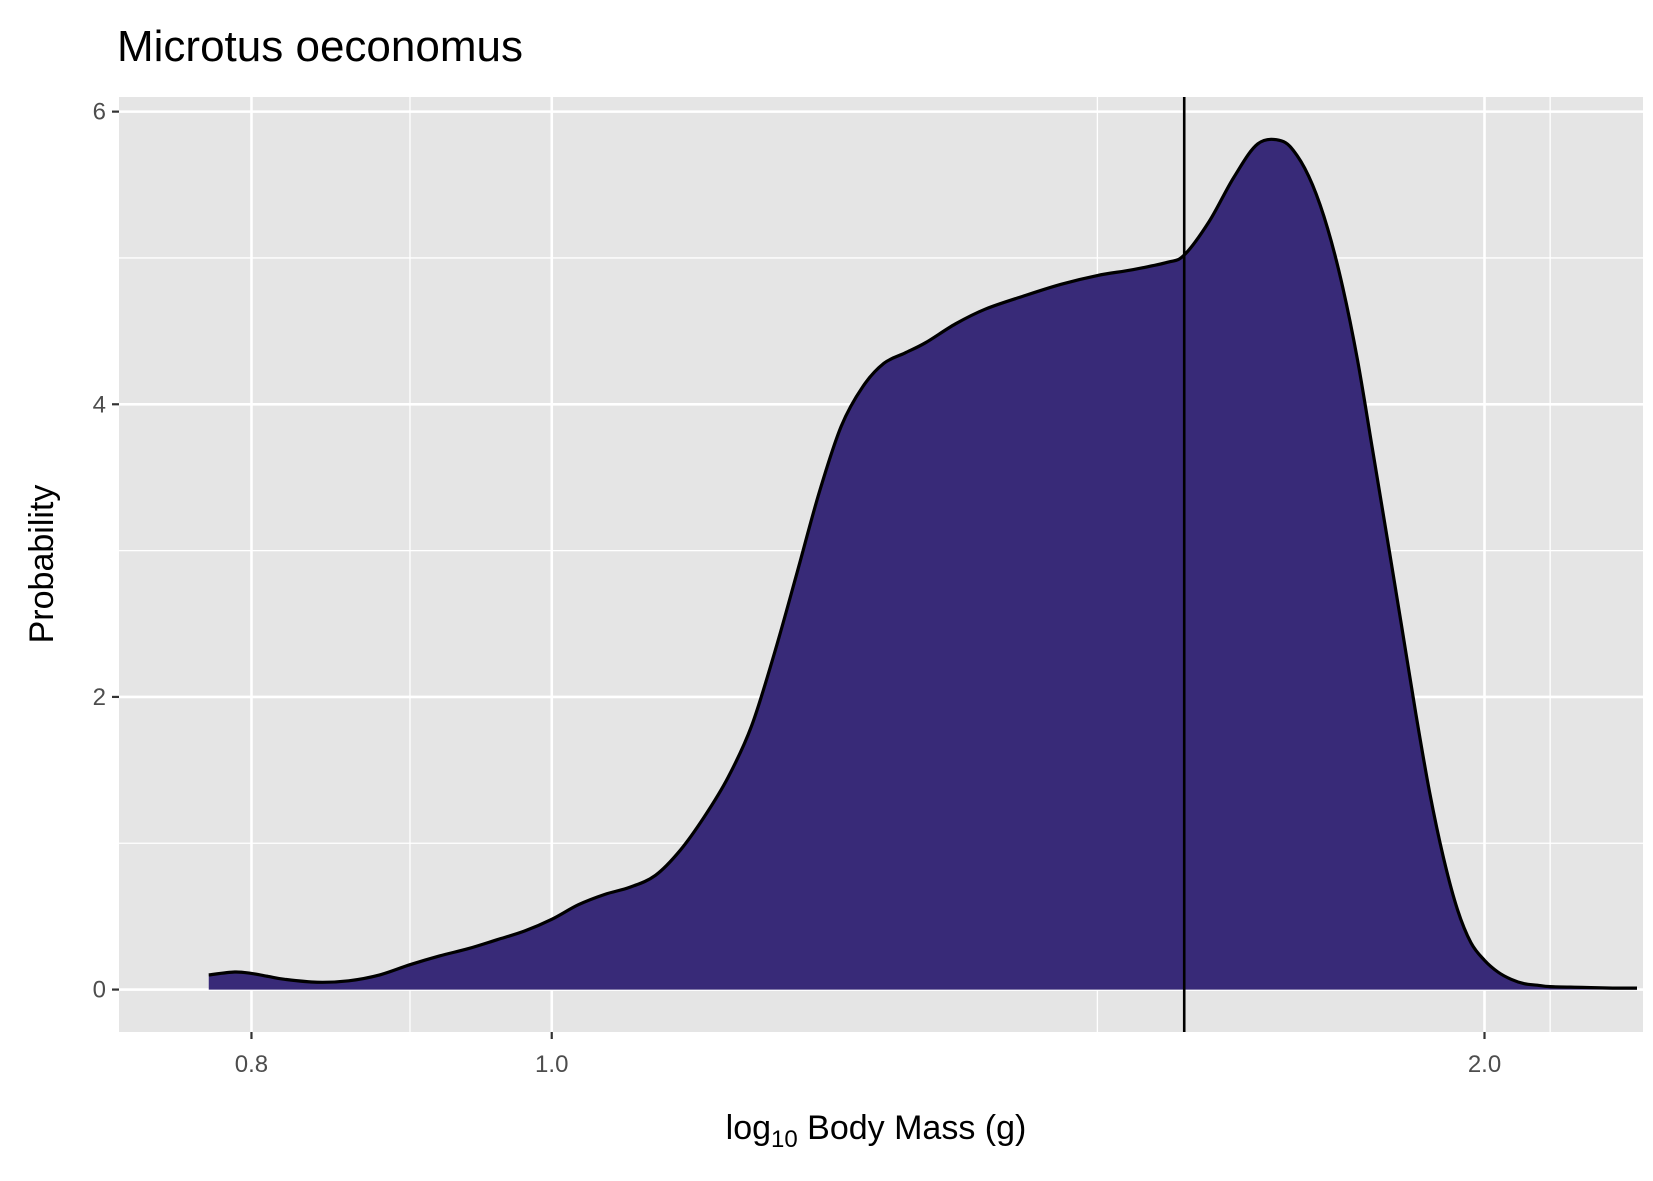 Image resolution: width=1653 pixels, height=1181 pixels. I want to click on y-tick-label: 0, so click(99, 990).